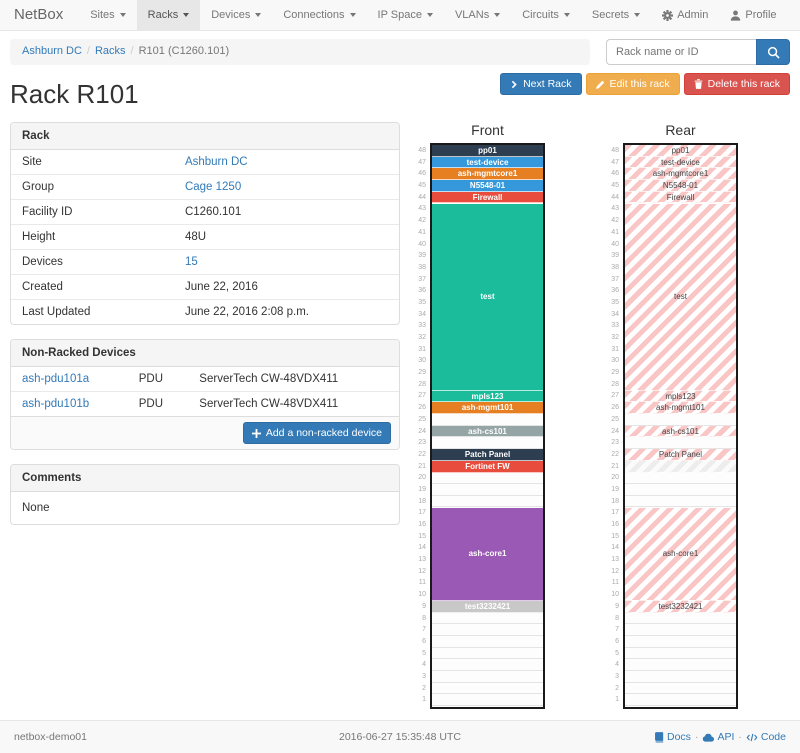  I want to click on delete-rack-button: Delete this rack, so click(736, 84).